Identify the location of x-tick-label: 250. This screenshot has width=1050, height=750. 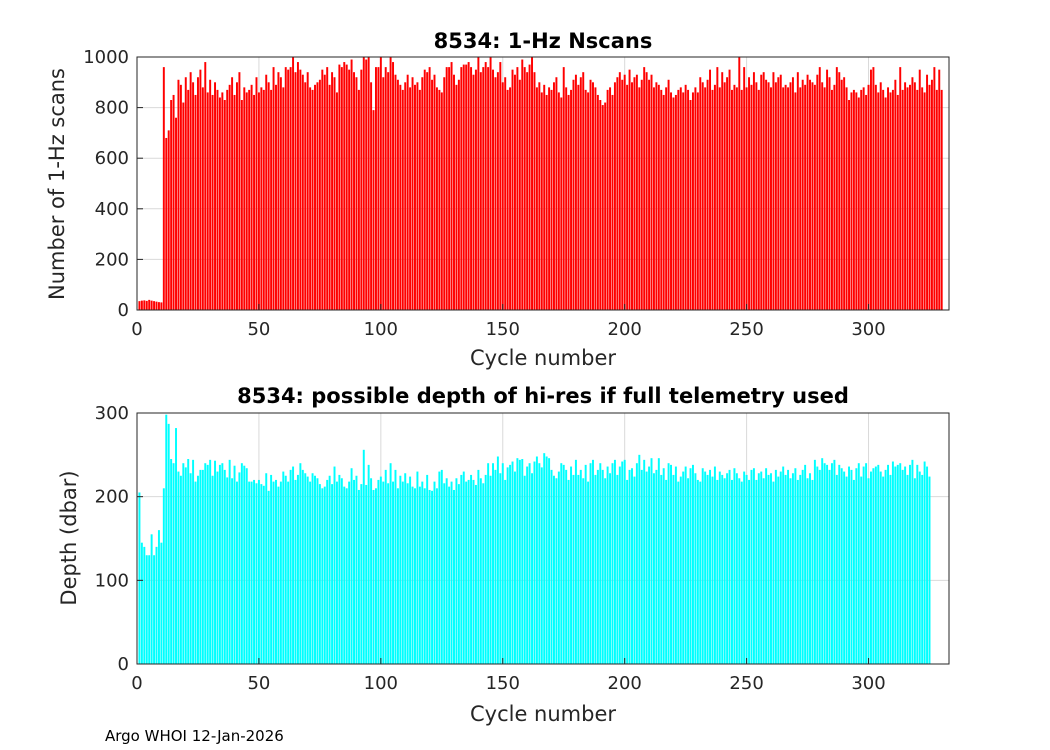
(746, 329).